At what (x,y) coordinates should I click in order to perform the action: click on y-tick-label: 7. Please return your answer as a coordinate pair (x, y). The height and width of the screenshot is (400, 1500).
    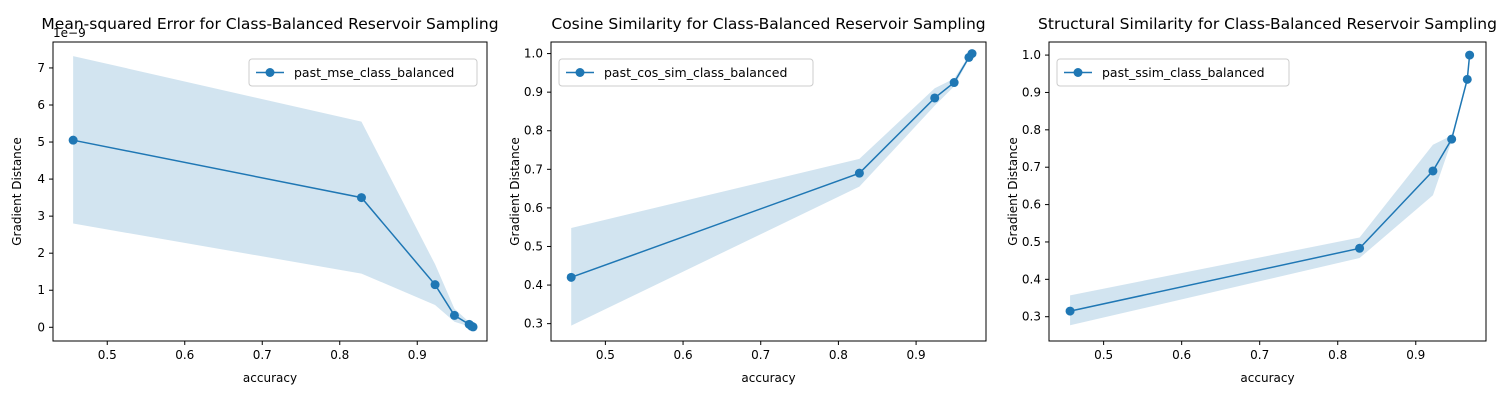
    Looking at the image, I should click on (41, 68).